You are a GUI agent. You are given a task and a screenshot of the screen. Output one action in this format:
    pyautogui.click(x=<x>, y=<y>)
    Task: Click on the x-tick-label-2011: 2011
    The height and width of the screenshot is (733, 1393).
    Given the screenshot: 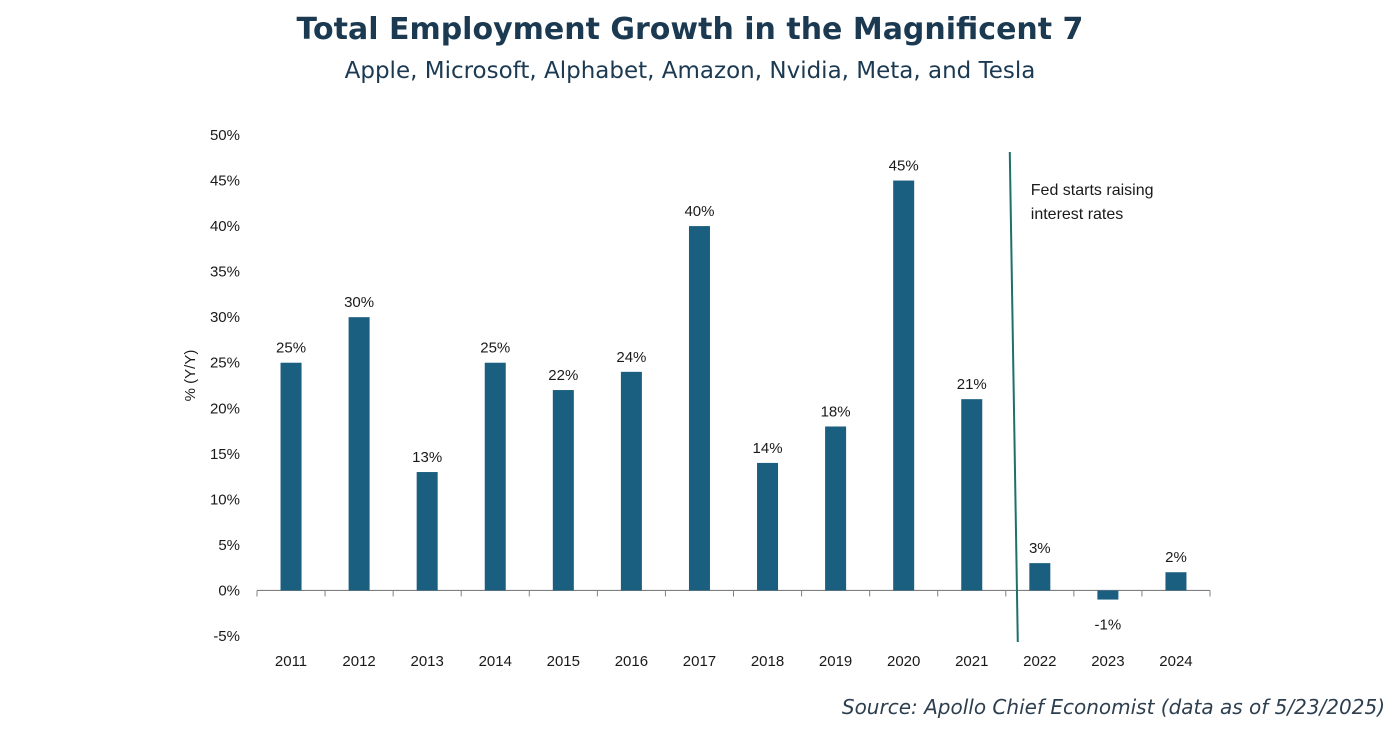 What is the action you would take?
    pyautogui.click(x=291, y=661)
    